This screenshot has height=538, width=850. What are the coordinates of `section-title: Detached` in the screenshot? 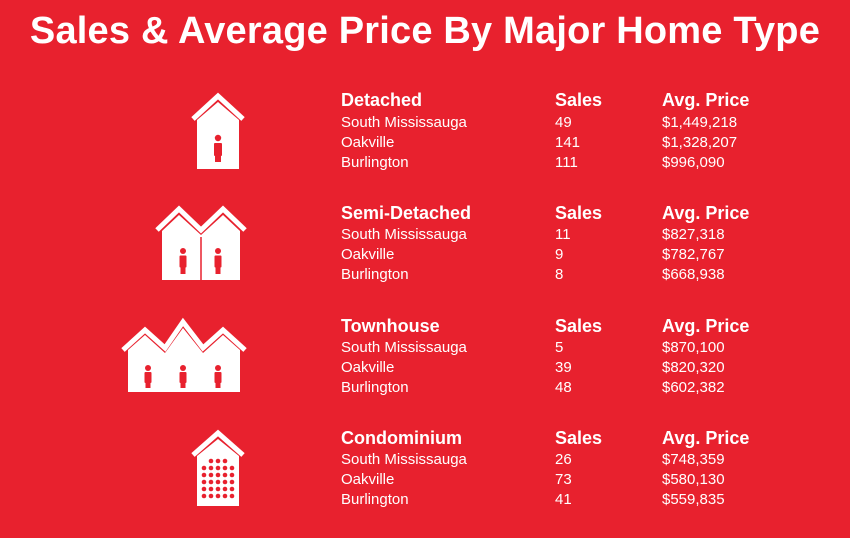 It's located at (382, 100).